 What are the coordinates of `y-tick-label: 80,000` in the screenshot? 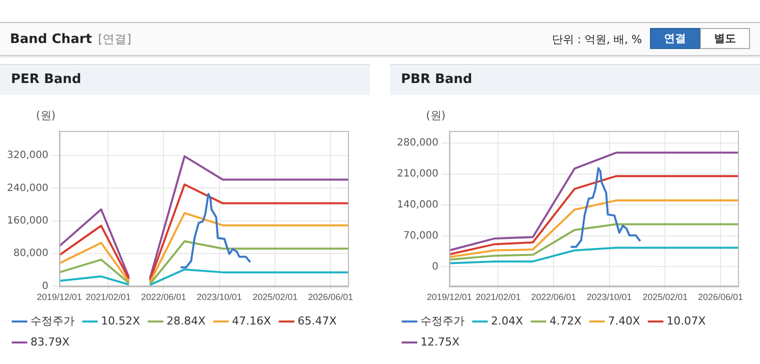 It's located at (30, 254).